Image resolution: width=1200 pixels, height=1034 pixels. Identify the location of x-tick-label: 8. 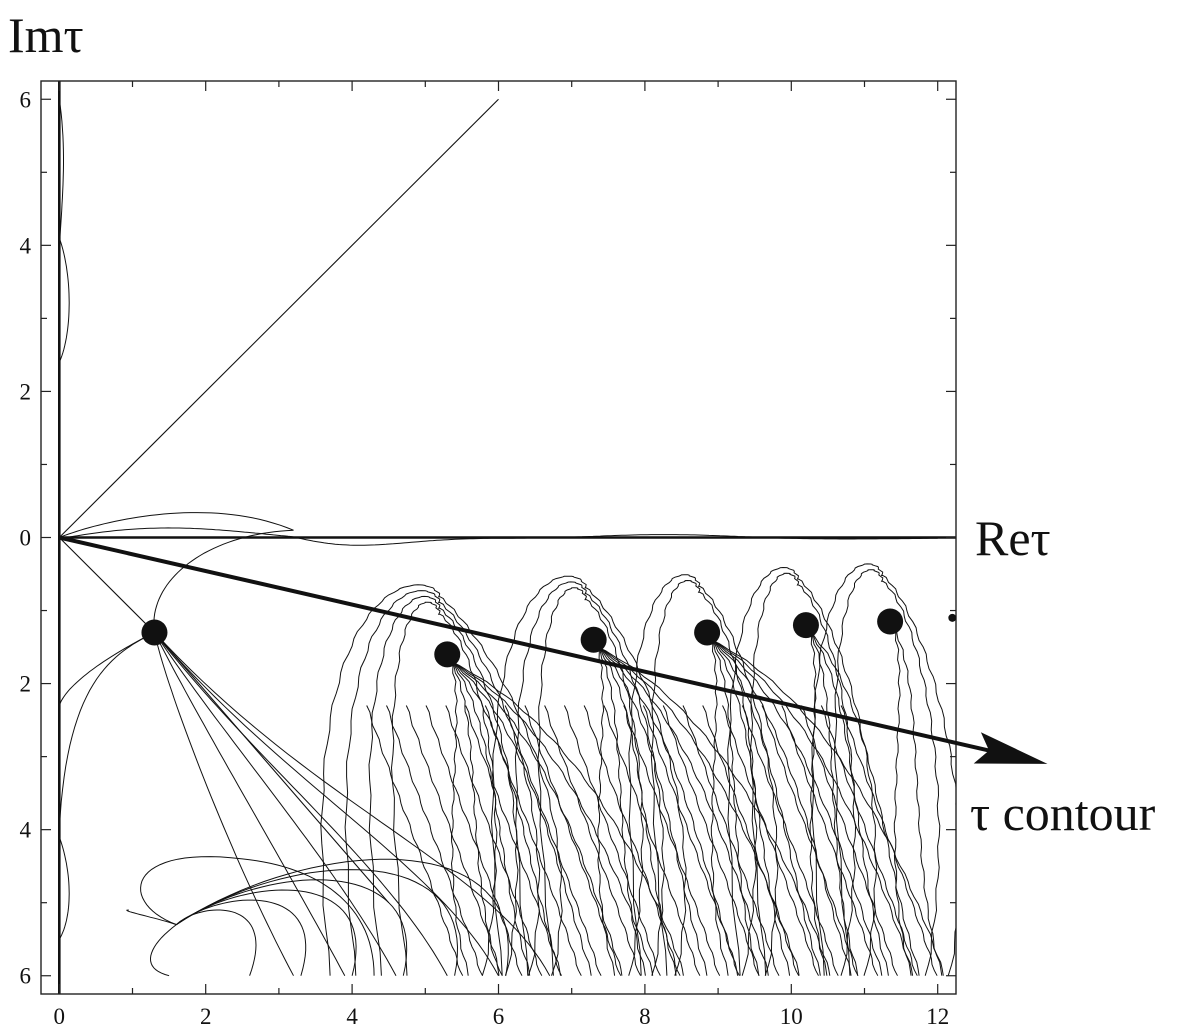
(645, 1016).